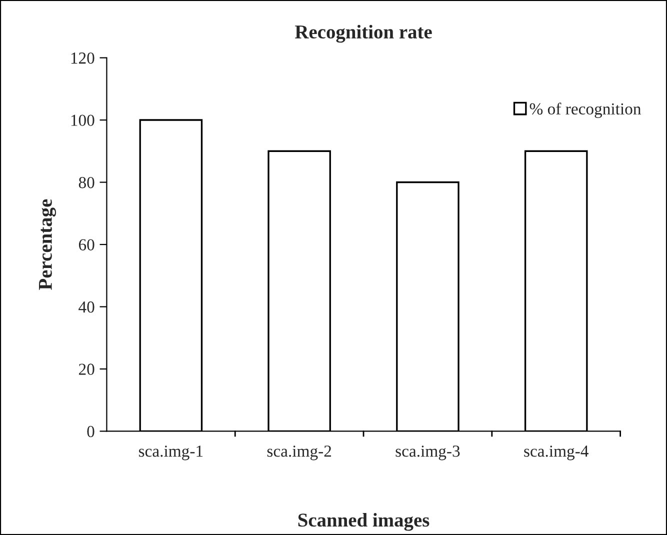 Image resolution: width=667 pixels, height=535 pixels. Describe the element at coordinates (86, 369) in the screenshot. I see `y-tick-label: 20` at that location.